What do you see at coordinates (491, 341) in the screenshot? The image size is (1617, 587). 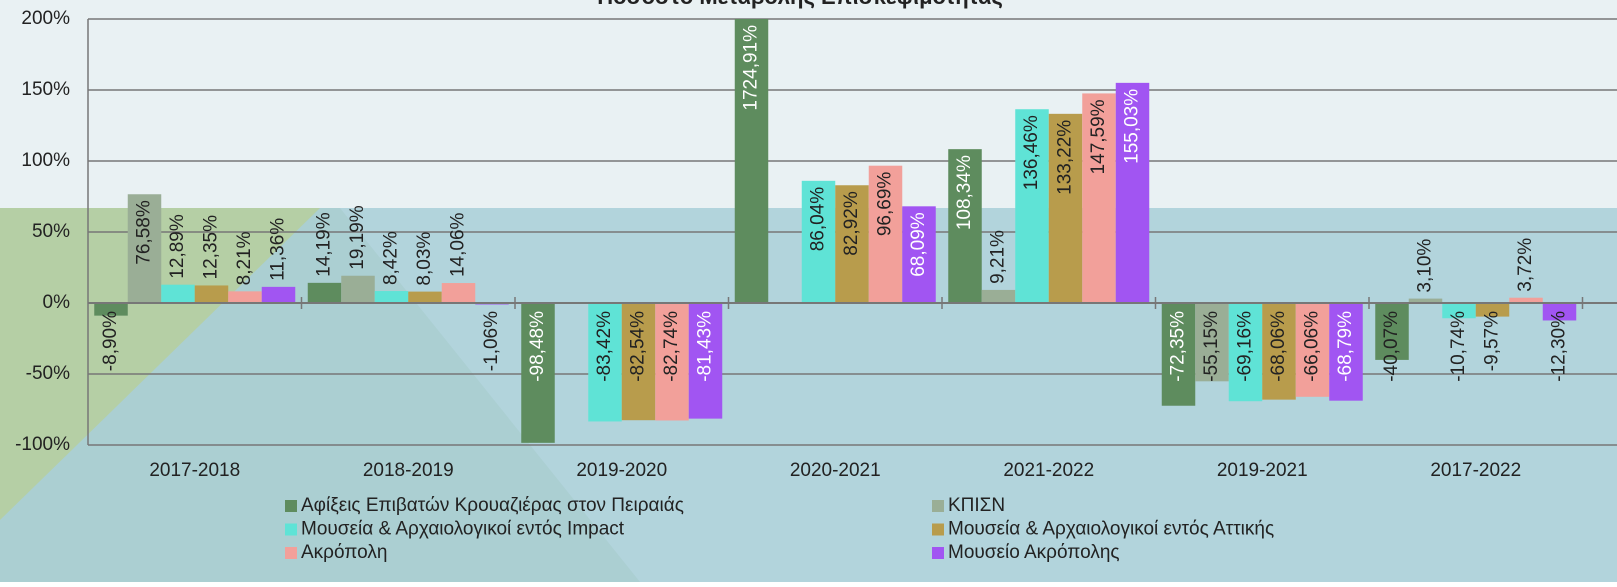 I see `data-label: -1,06%` at bounding box center [491, 341].